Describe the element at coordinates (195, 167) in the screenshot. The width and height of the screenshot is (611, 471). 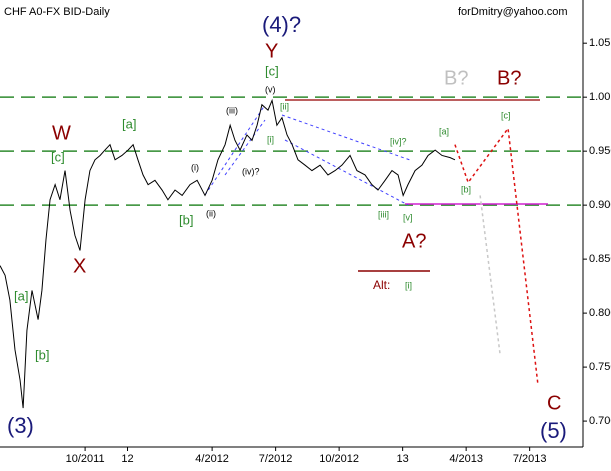
I see `wave-label: (i)` at that location.